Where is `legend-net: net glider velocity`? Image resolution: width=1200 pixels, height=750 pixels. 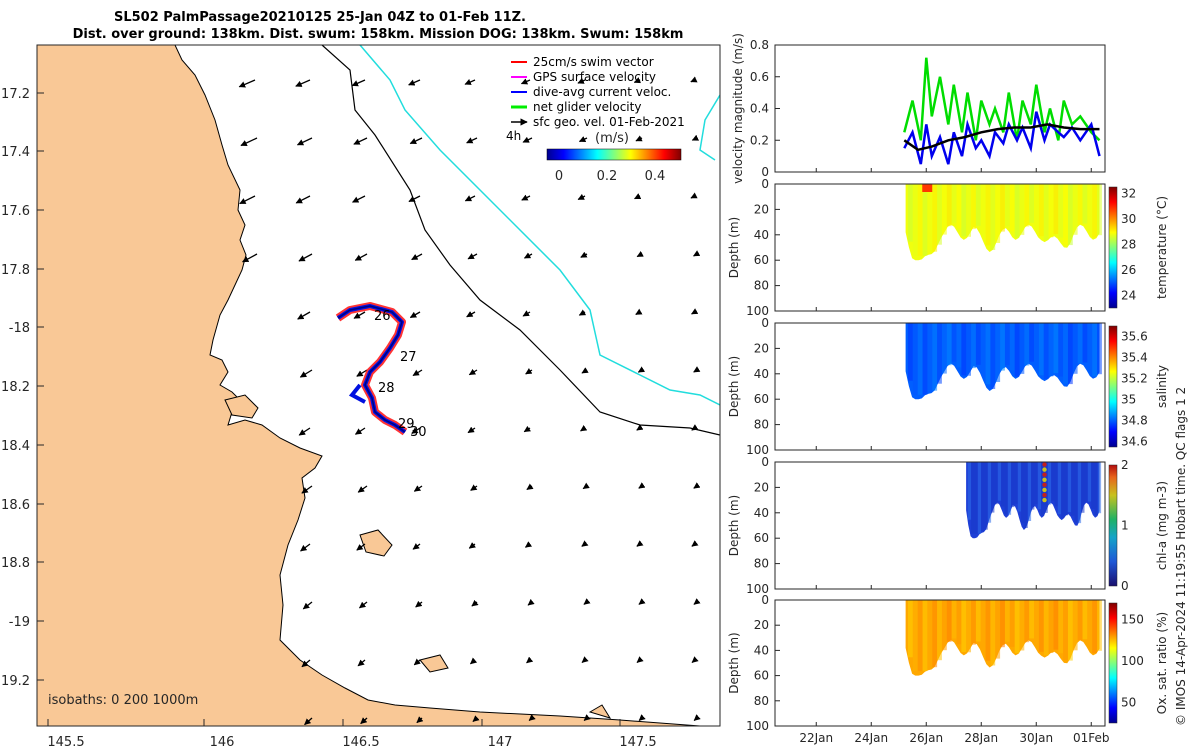
legend-net: net glider velocity is located at coordinates (587, 107).